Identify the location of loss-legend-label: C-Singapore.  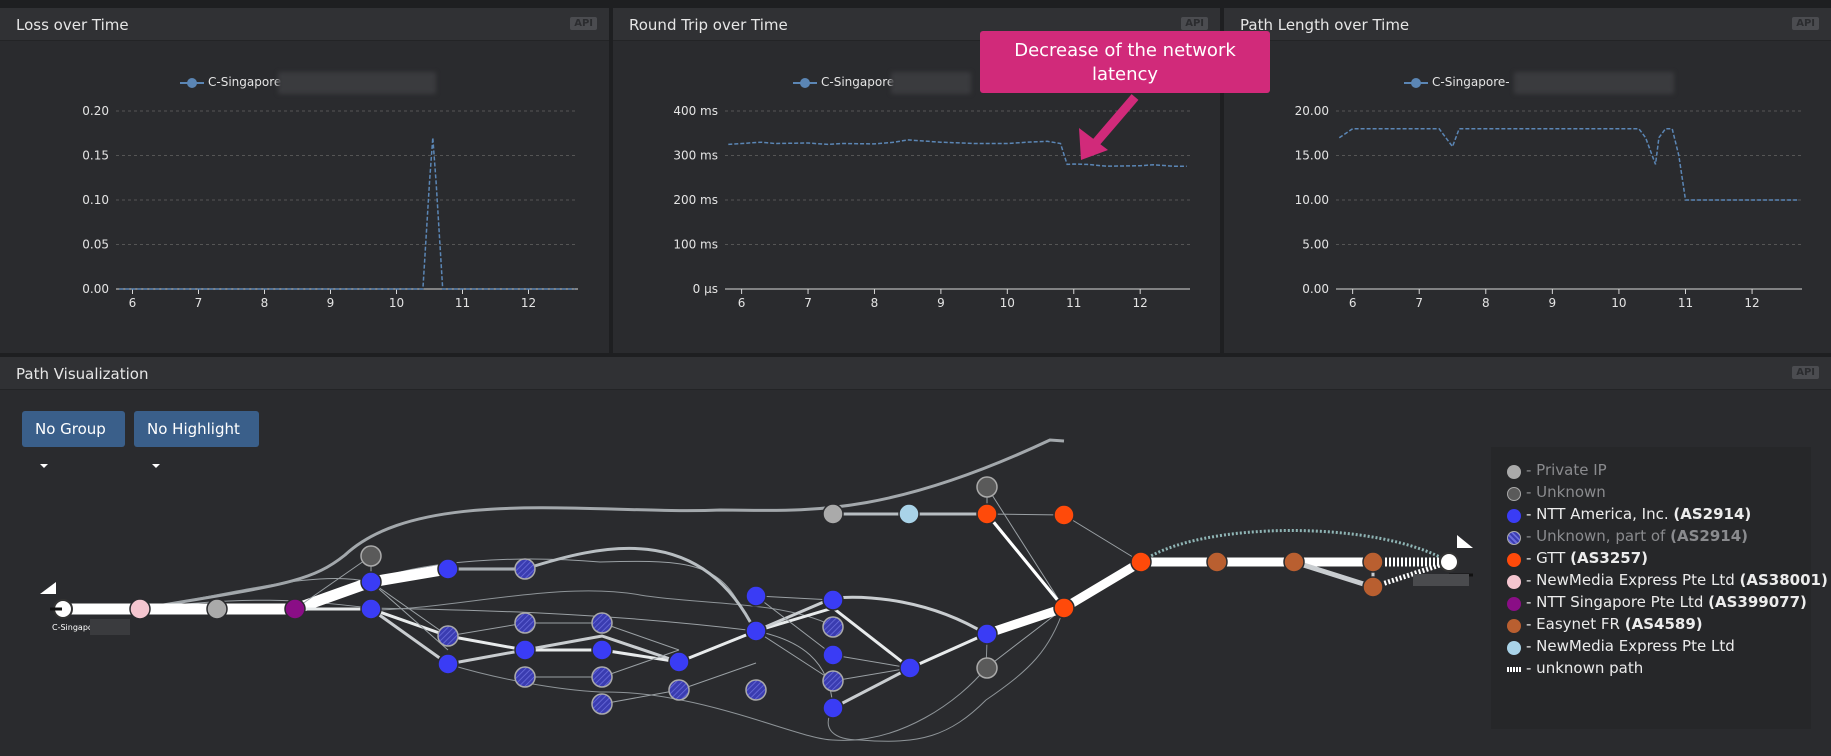
(245, 82).